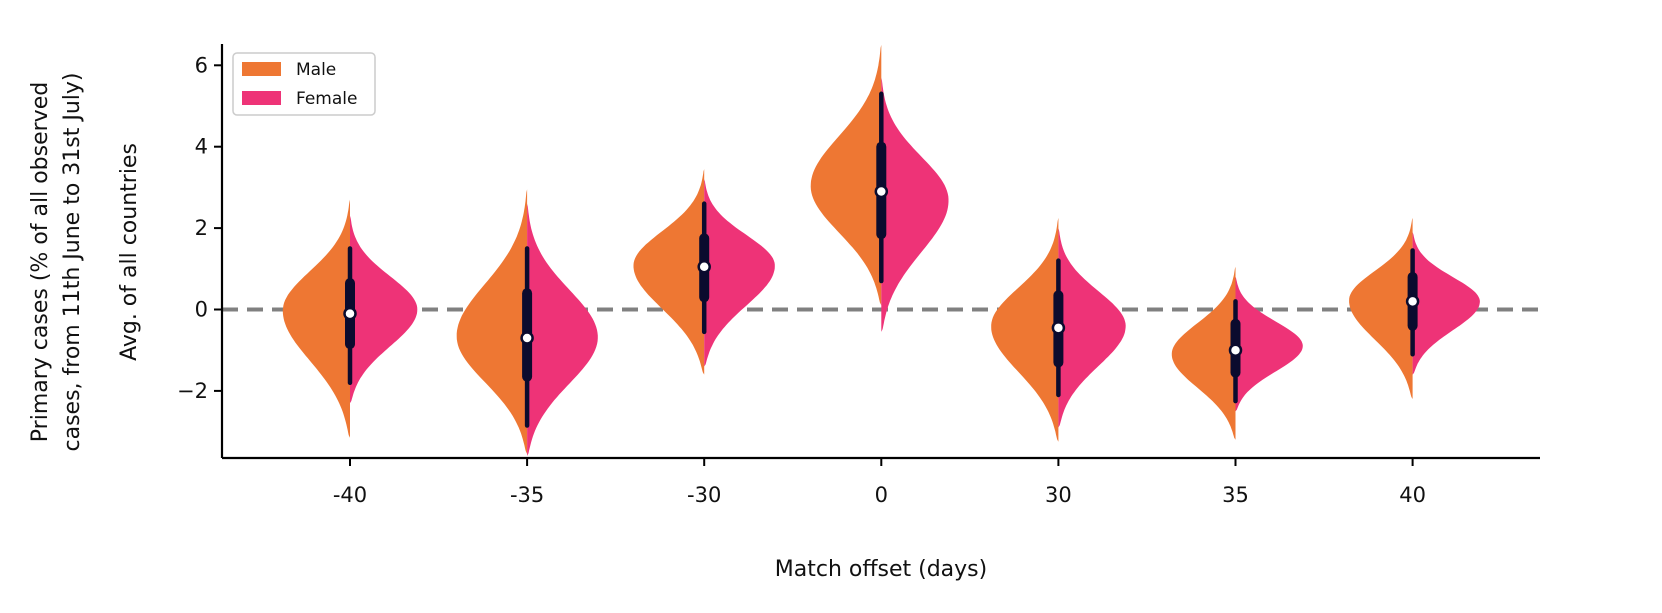 This screenshot has width=1662, height=613. What do you see at coordinates (1058, 495) in the screenshot?
I see `x-tick-label: 30` at bounding box center [1058, 495].